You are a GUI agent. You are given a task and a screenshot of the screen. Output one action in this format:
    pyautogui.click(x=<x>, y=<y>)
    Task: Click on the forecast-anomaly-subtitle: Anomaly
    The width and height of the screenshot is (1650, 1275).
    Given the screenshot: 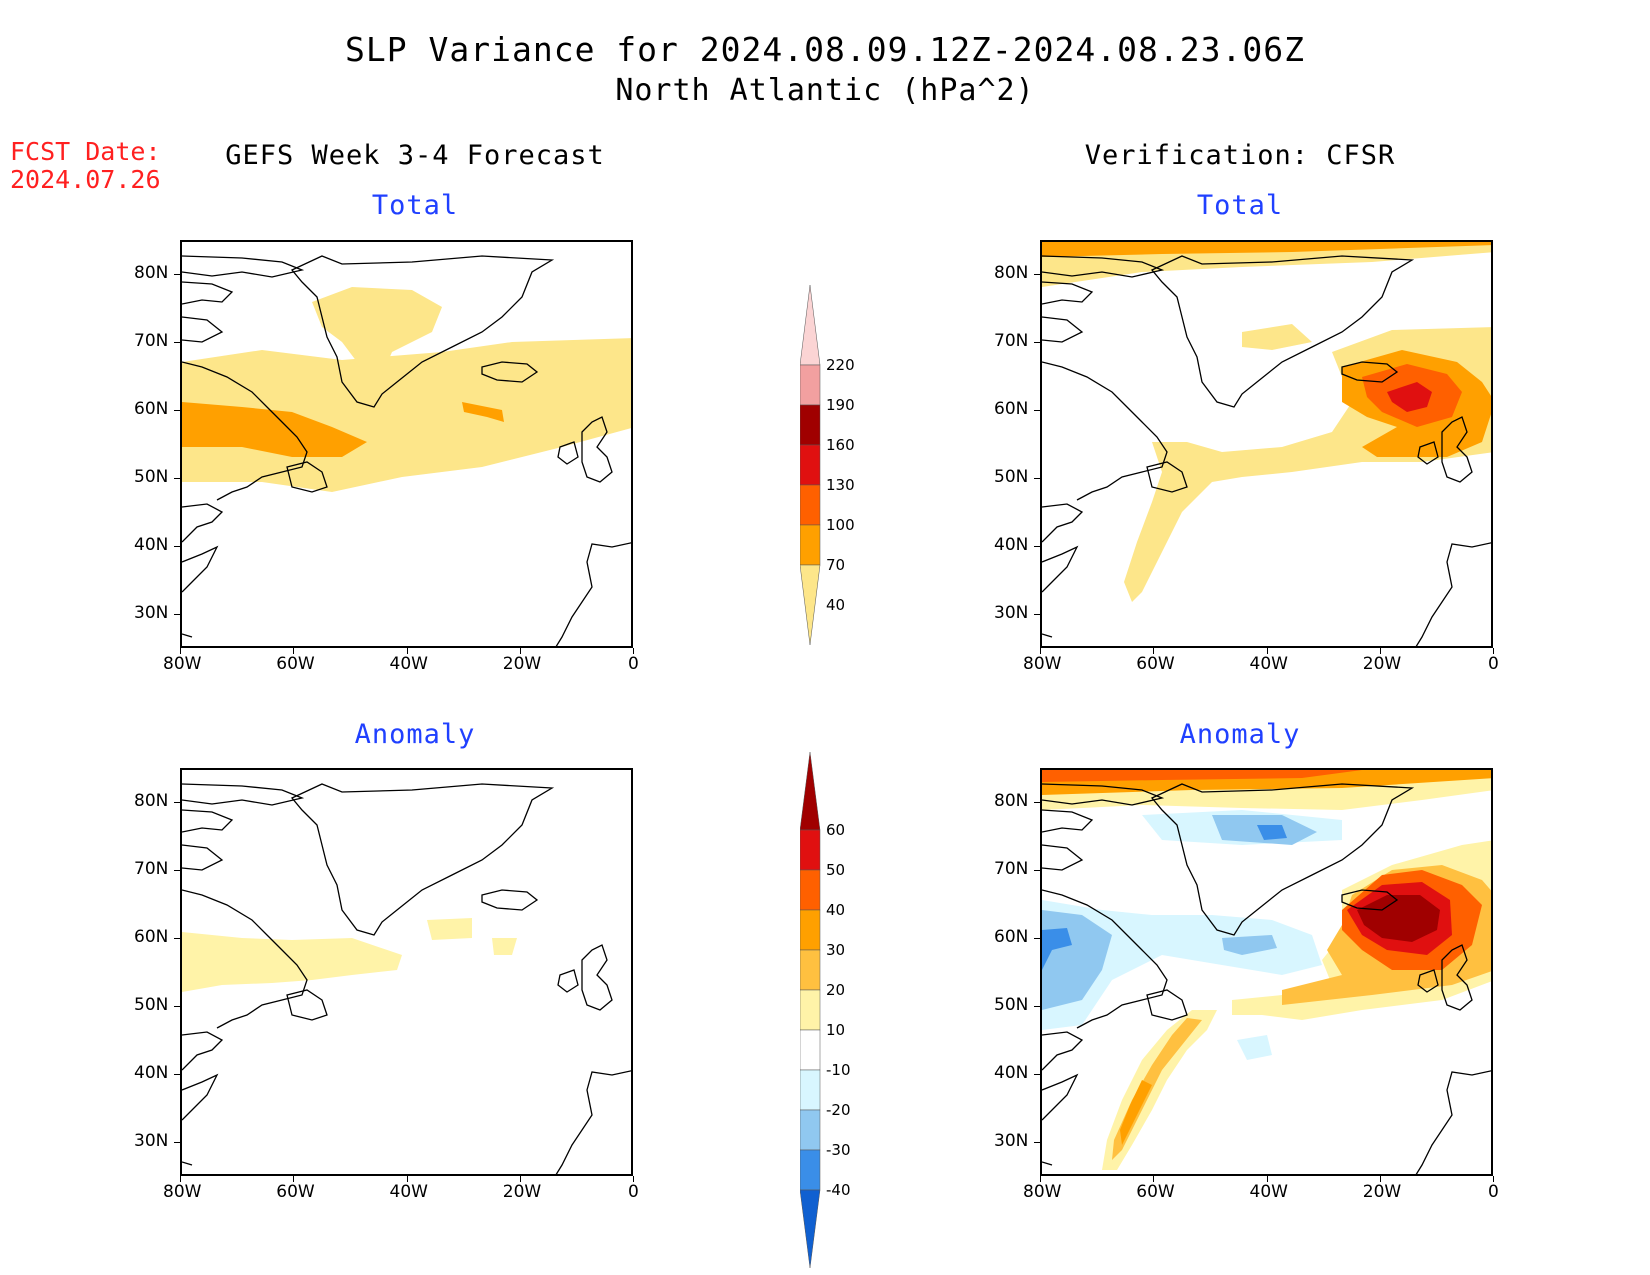 What is the action you would take?
    pyautogui.click(x=415, y=734)
    